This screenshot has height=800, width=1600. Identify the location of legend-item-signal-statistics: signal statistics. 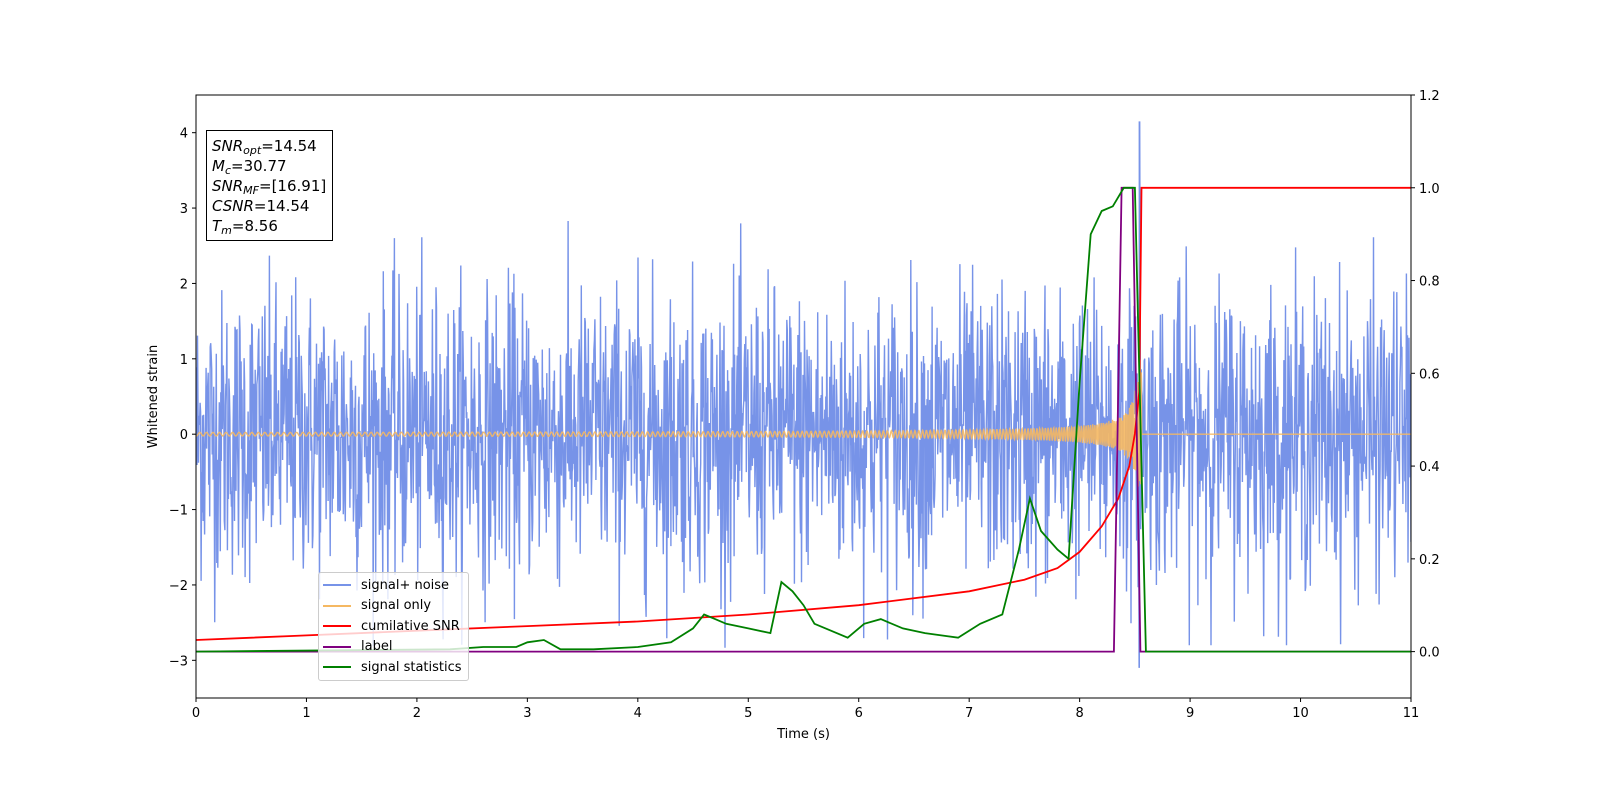
(392, 667).